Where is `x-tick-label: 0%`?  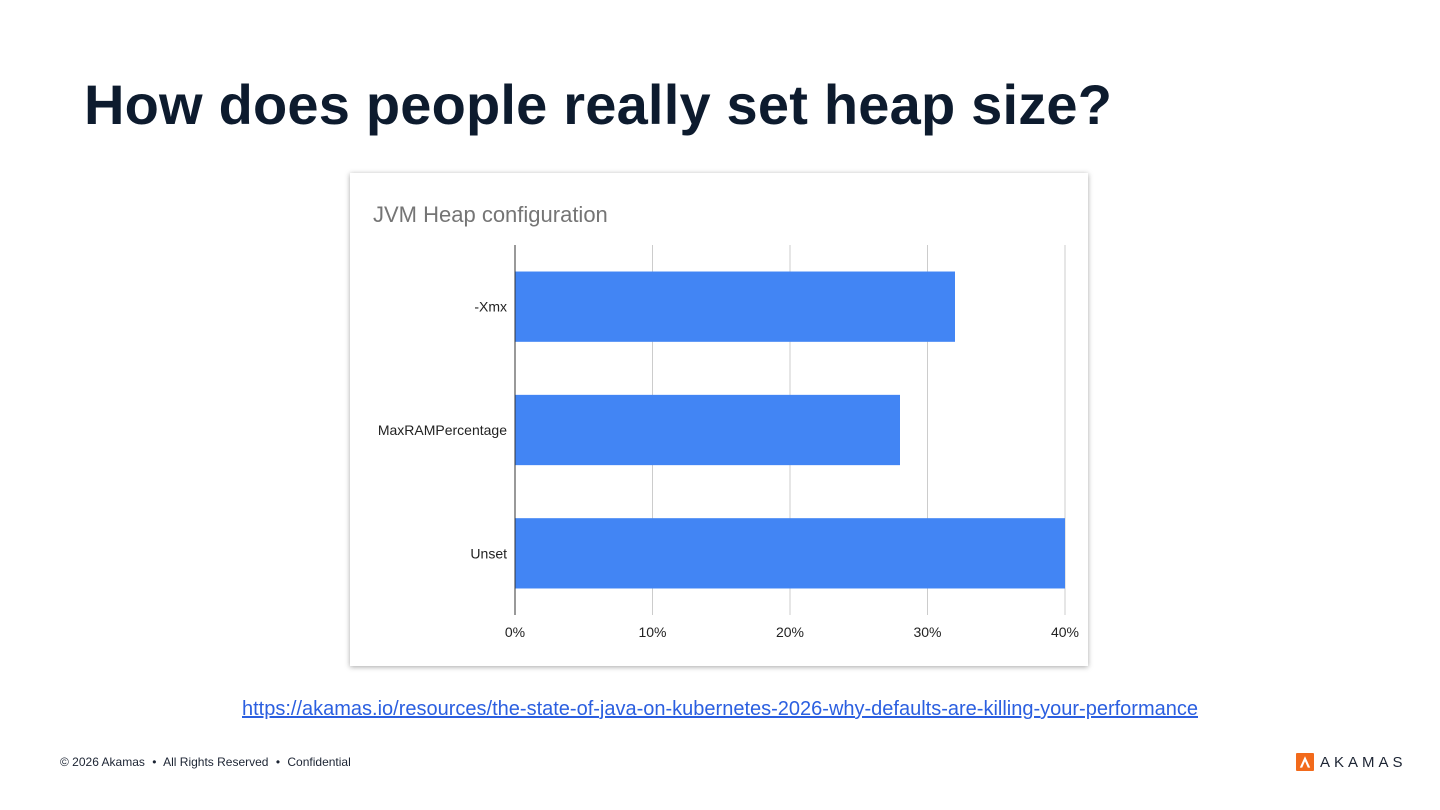
x-tick-label: 0% is located at coordinates (515, 632).